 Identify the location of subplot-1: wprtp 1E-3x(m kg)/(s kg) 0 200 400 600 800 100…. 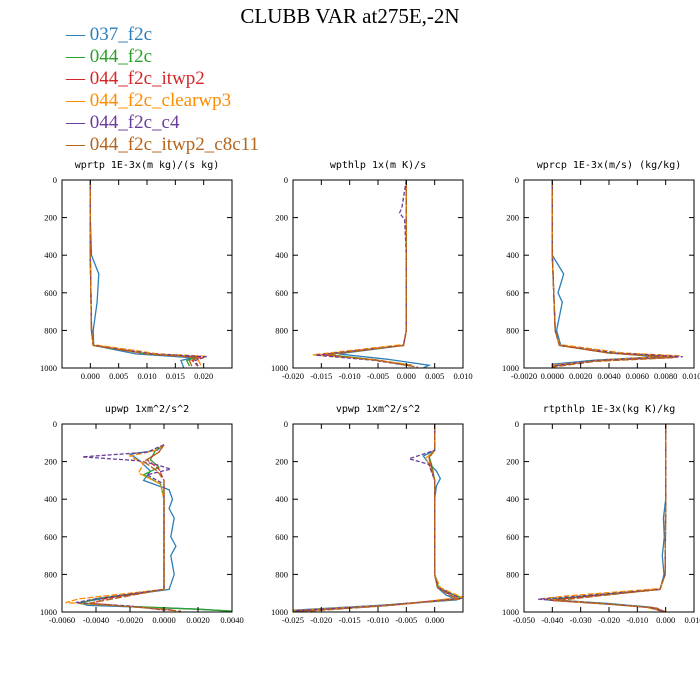
(136, 270).